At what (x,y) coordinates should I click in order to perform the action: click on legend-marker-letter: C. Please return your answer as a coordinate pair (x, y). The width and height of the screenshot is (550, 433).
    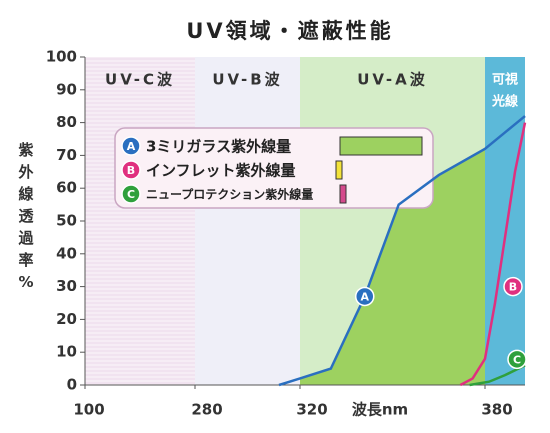
    Looking at the image, I should click on (131, 194).